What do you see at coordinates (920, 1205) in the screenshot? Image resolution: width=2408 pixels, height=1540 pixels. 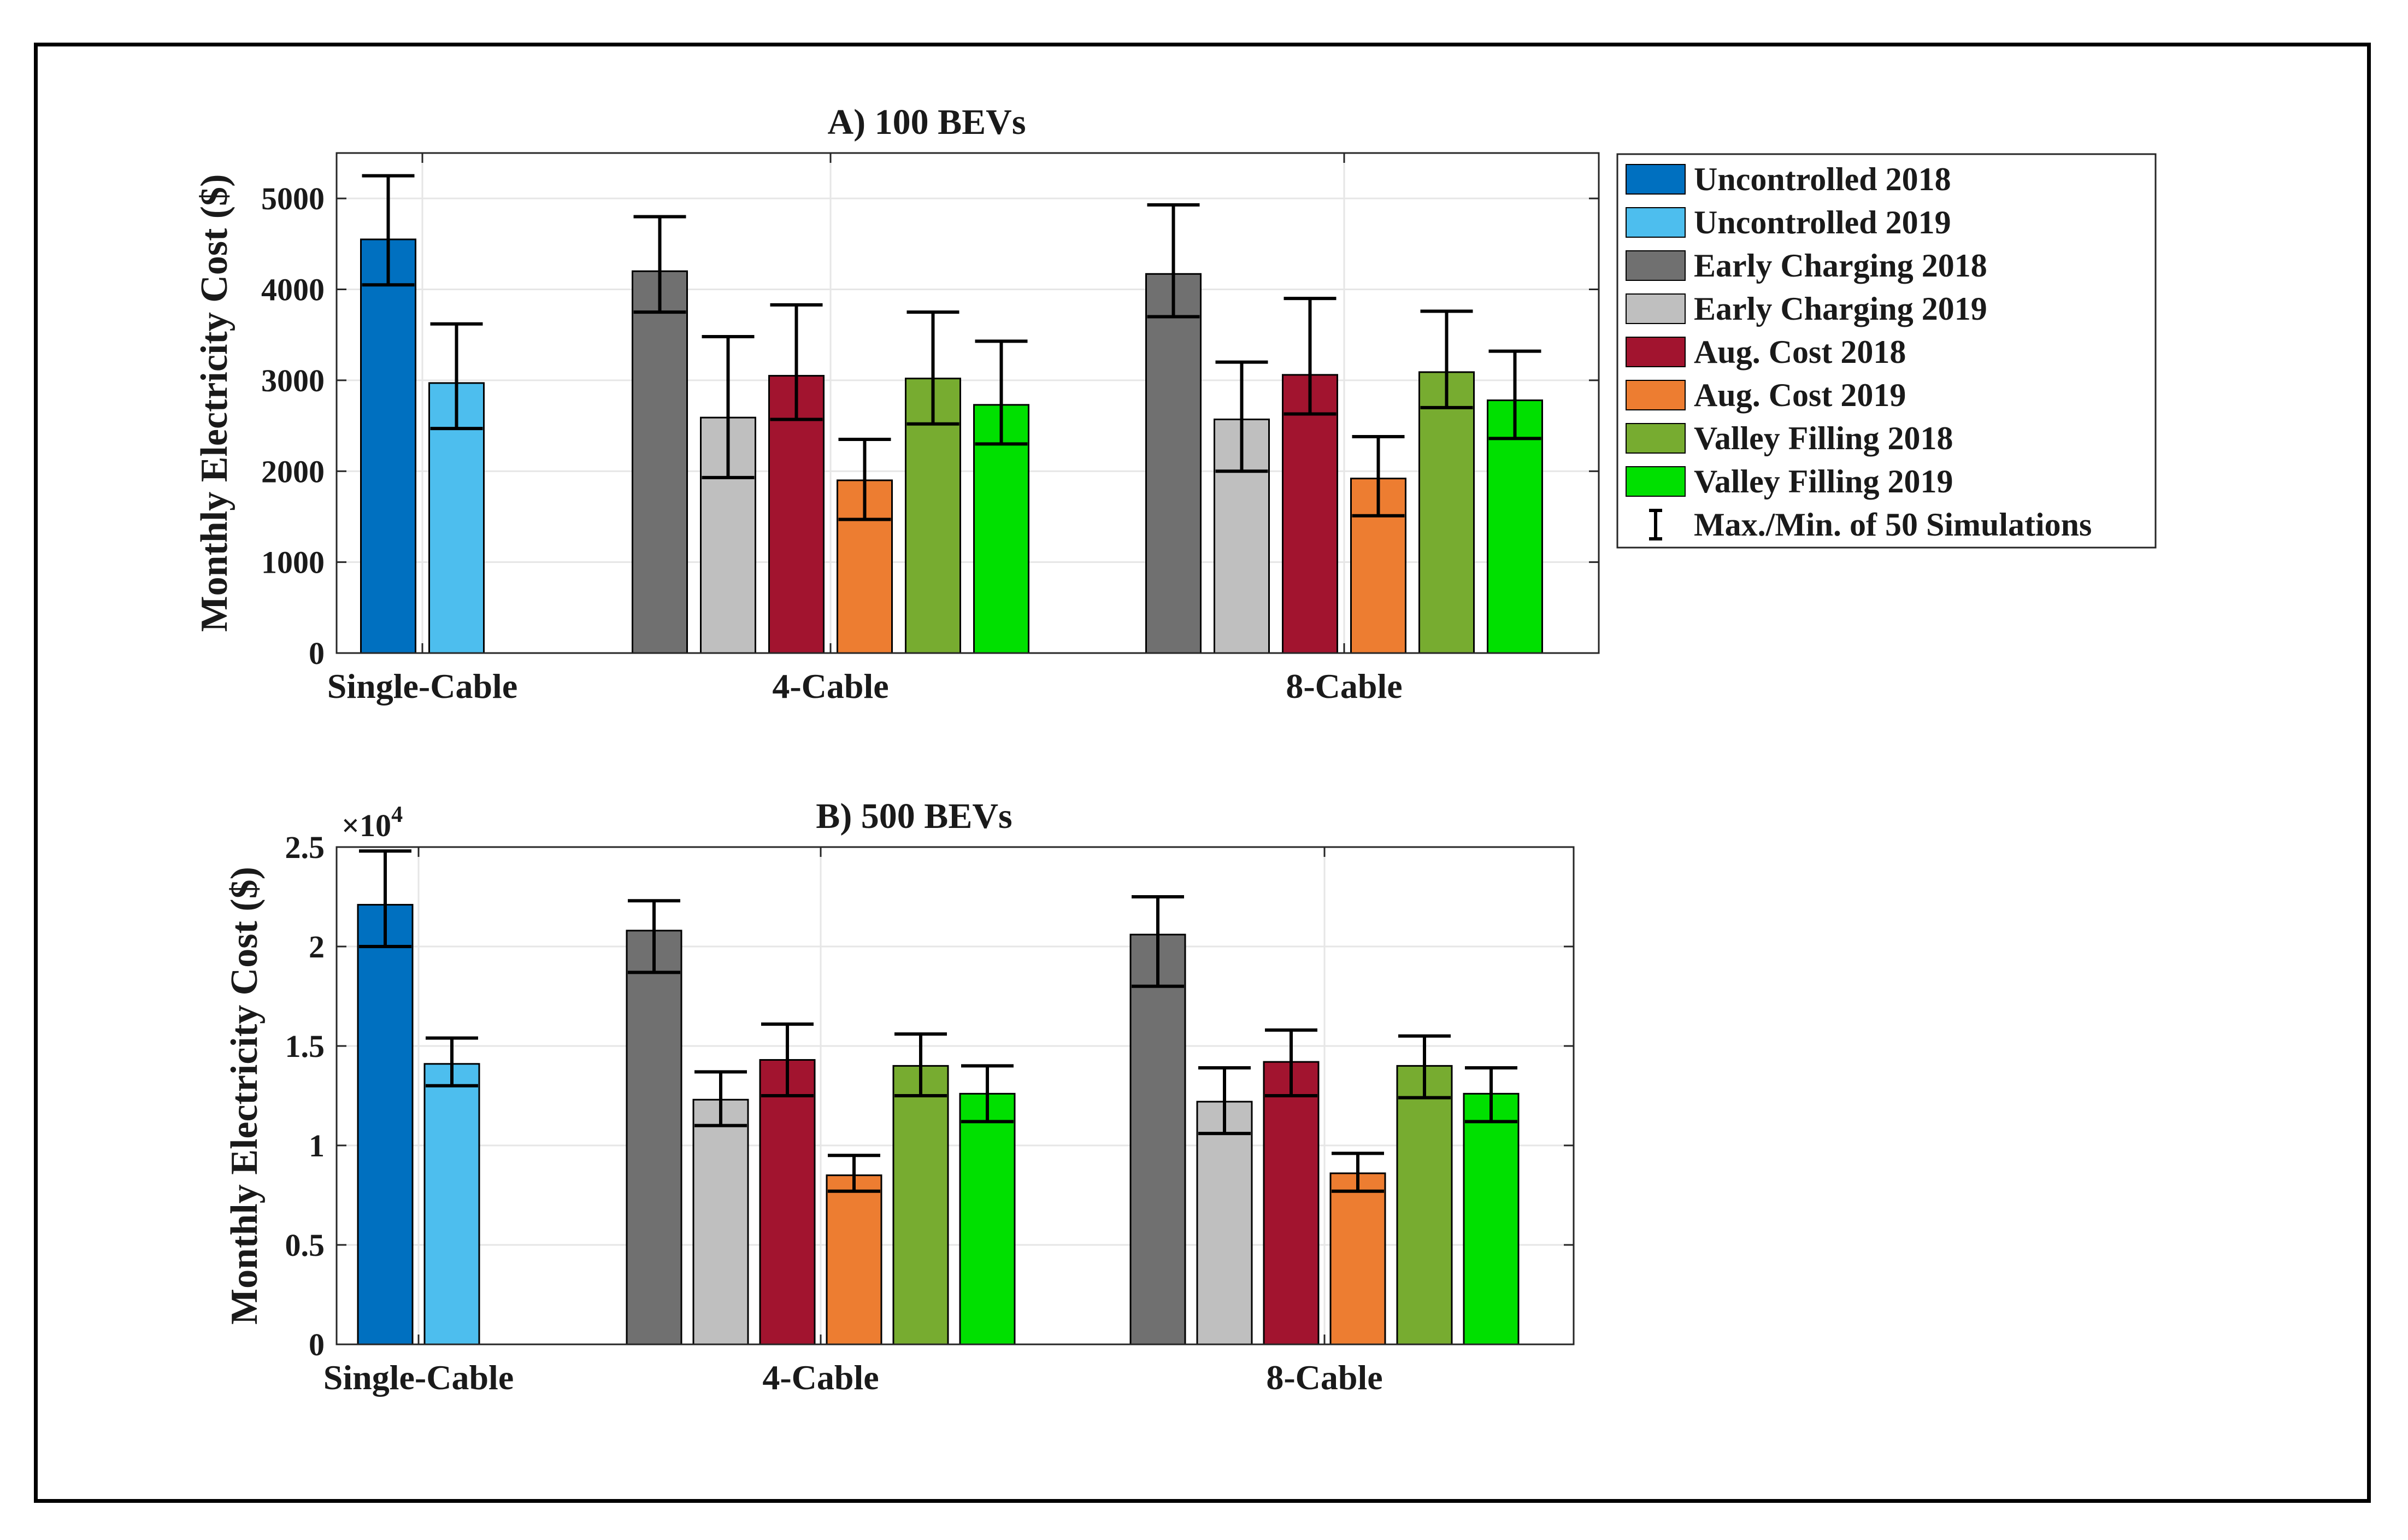 I see `bar-valley-filling-2018-4-cable` at bounding box center [920, 1205].